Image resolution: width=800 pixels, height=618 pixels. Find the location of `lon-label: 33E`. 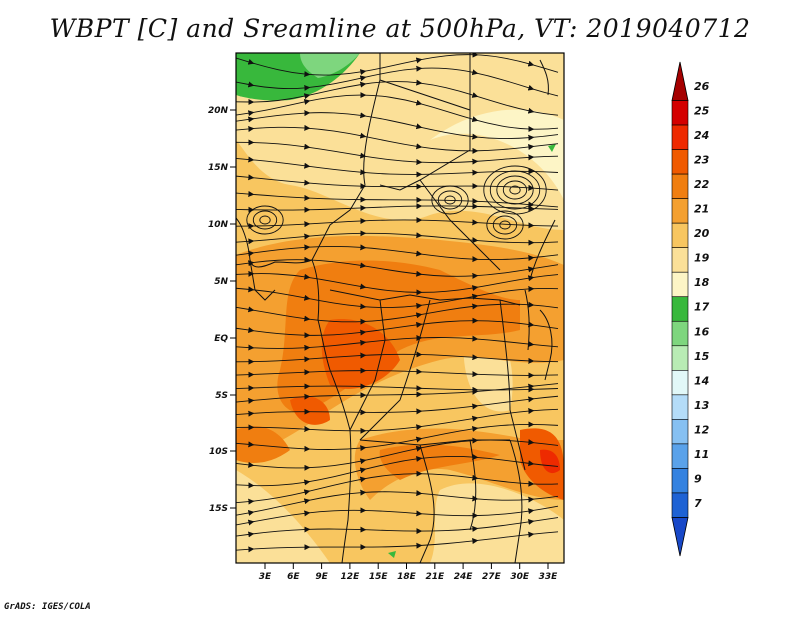

lon-label: 33E is located at coordinates (549, 577).